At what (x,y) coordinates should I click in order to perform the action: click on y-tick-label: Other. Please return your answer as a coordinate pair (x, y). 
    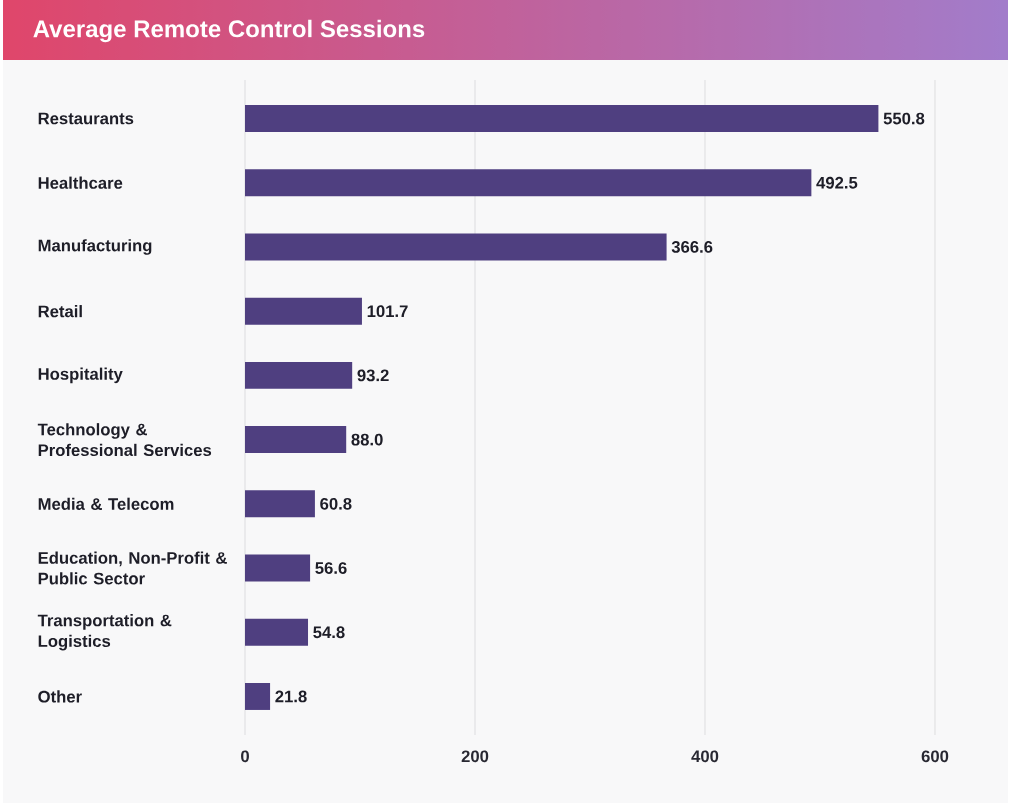
    Looking at the image, I should click on (60, 696).